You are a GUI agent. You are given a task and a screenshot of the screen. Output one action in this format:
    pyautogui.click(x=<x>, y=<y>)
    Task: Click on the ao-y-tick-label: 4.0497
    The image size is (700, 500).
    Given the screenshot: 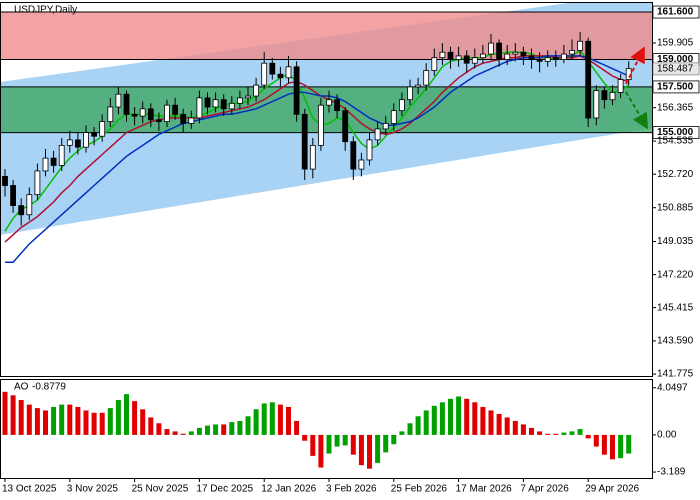 What is the action you would take?
    pyautogui.click(x=672, y=387)
    